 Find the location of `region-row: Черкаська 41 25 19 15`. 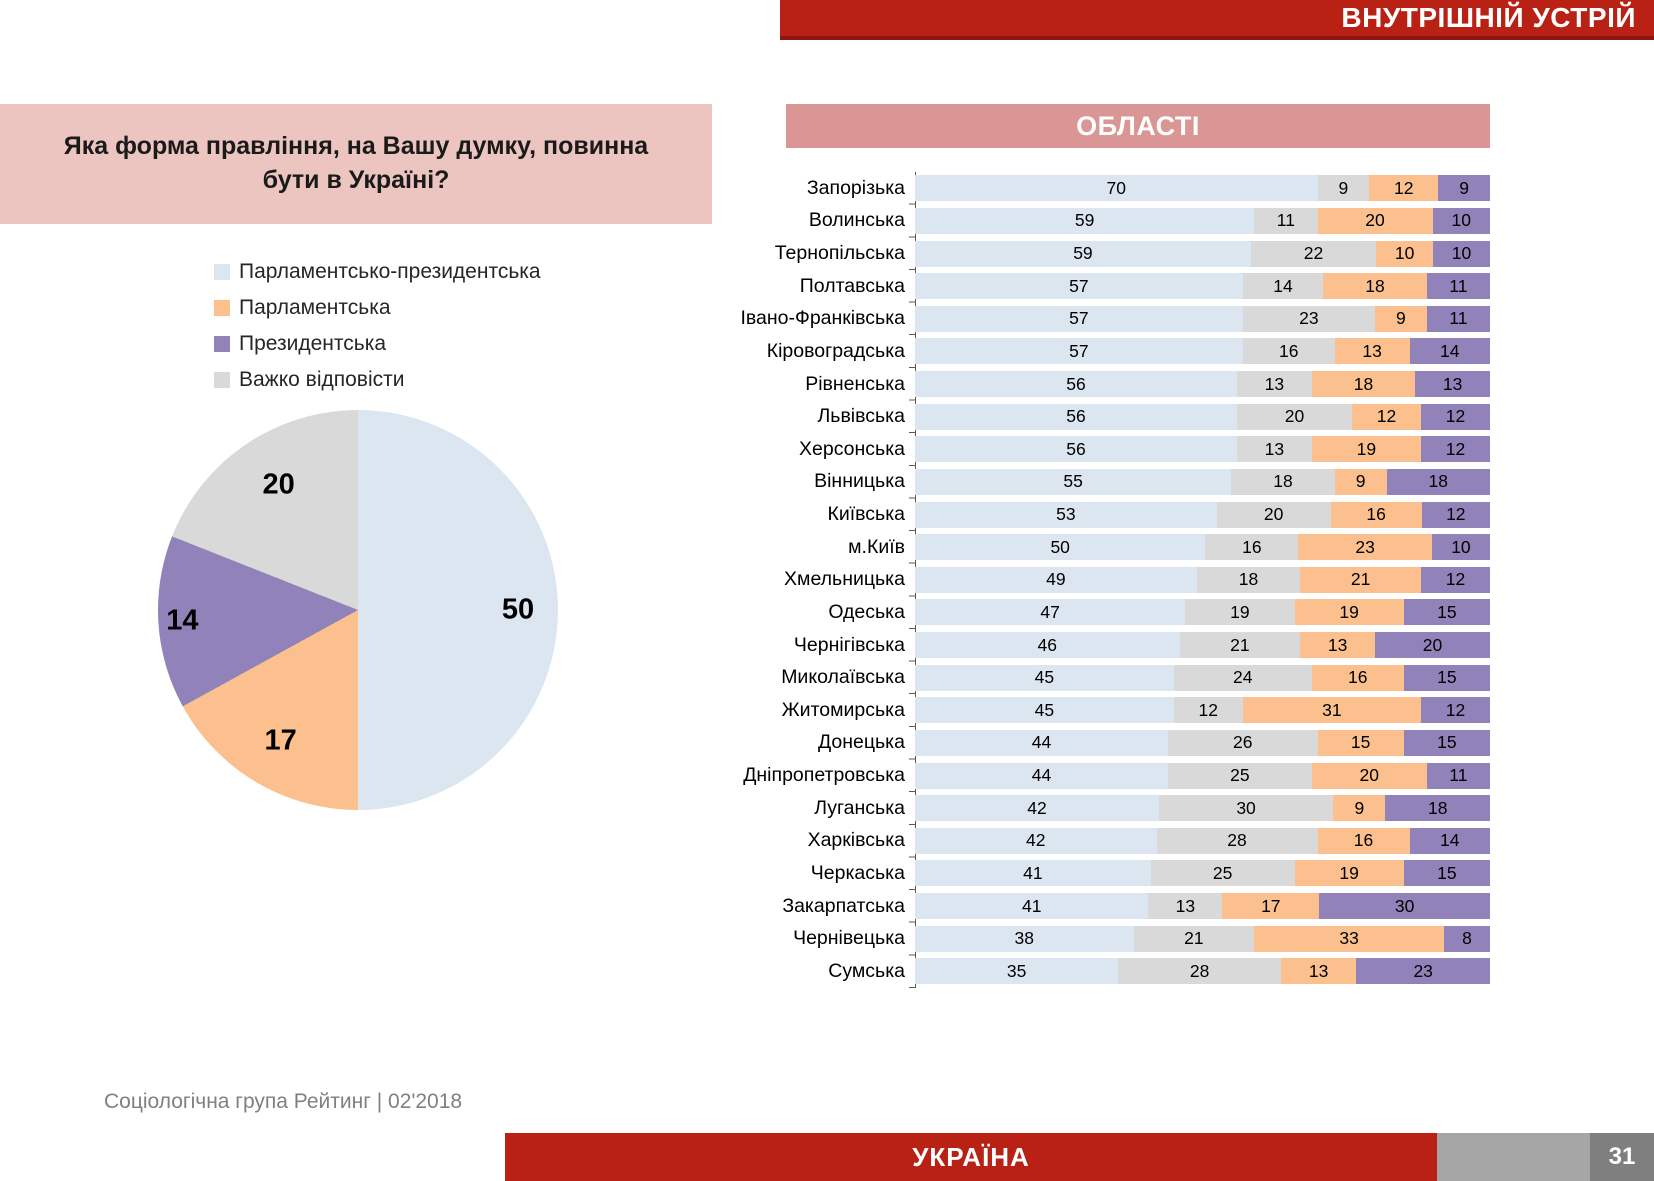

region-row: Черкаська 41 25 19 15 is located at coordinates (1065, 873).